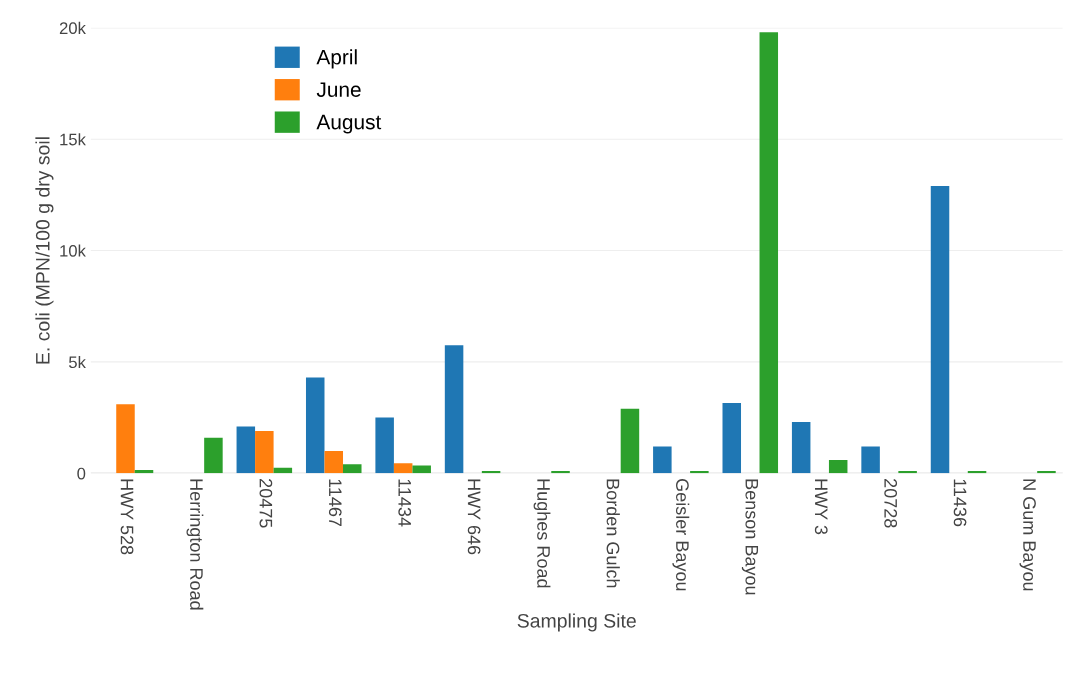  Describe the element at coordinates (266, 503) in the screenshot. I see `x-tick-label: 20475` at that location.